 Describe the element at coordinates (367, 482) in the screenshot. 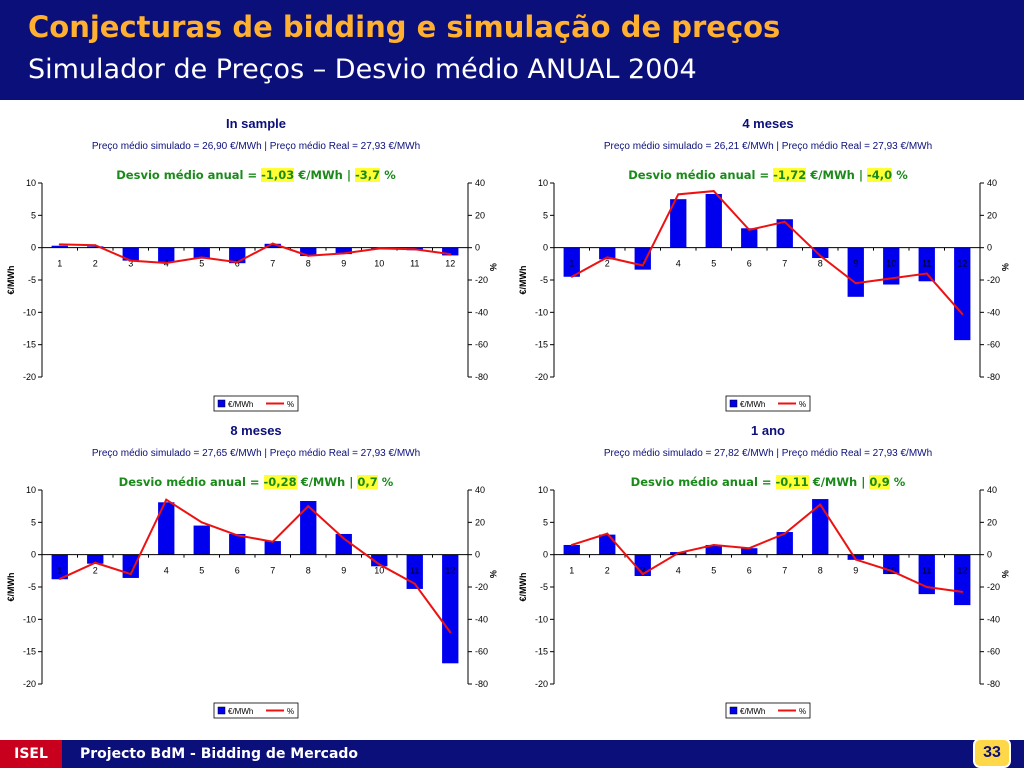

I see `deviation-pct-value: 0,7` at that location.